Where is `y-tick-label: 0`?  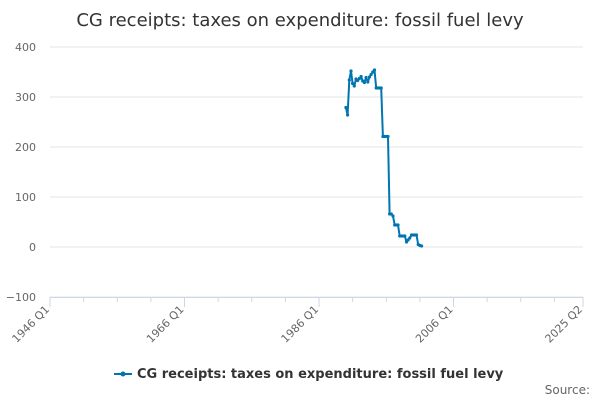 y-tick-label: 0 is located at coordinates (32, 247).